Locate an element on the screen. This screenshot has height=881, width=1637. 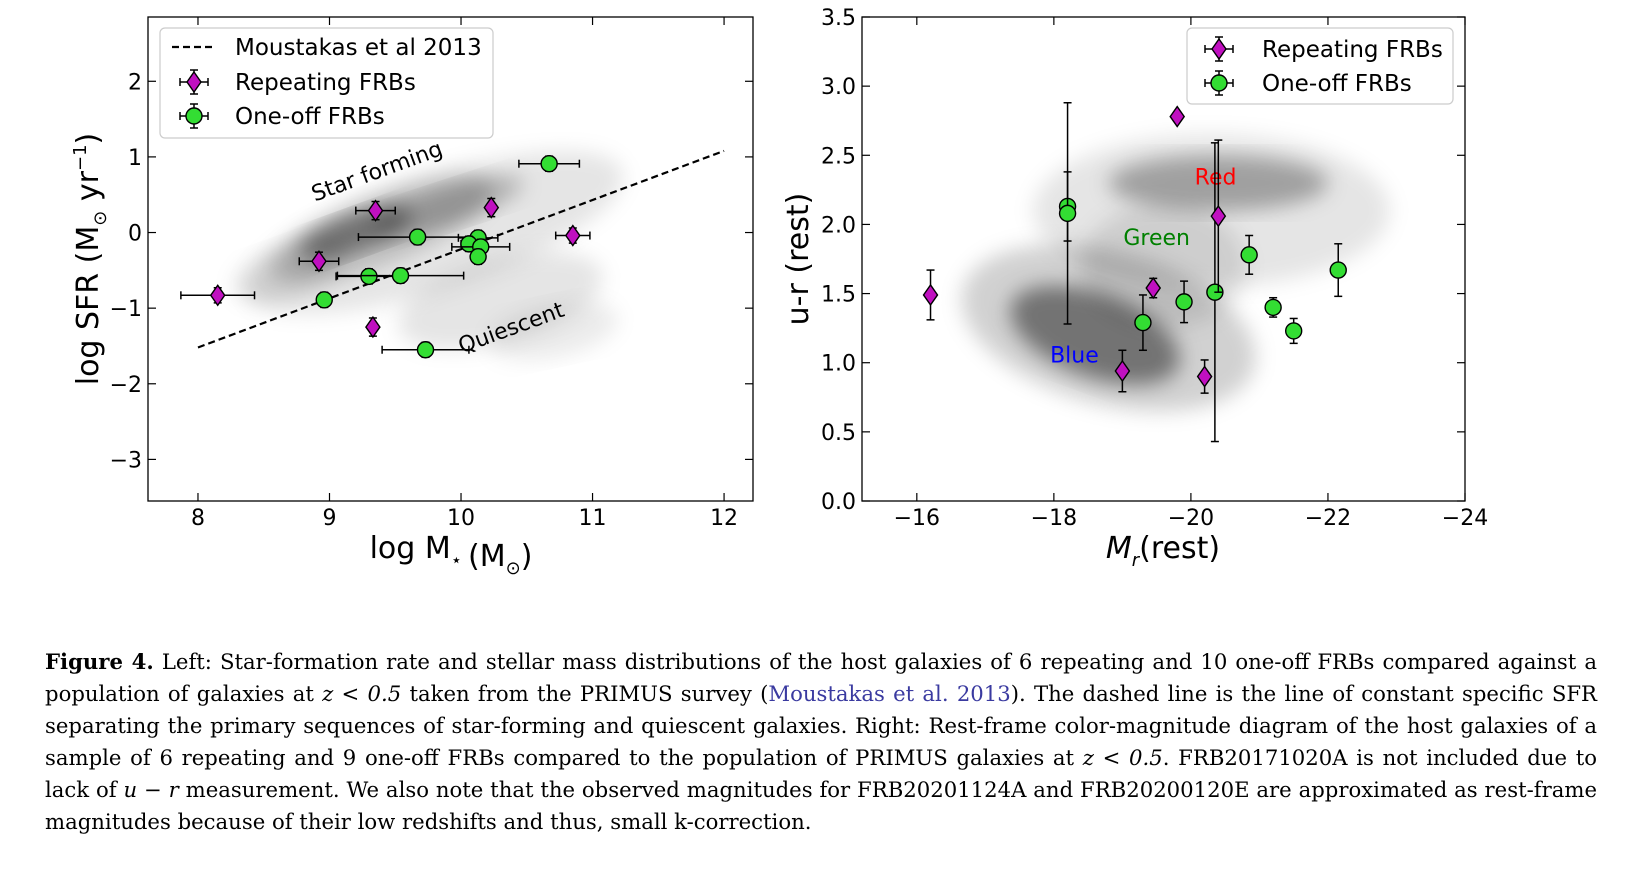
left-x-axis-label: log M⋆ (M⊙) is located at coordinates (451, 555).